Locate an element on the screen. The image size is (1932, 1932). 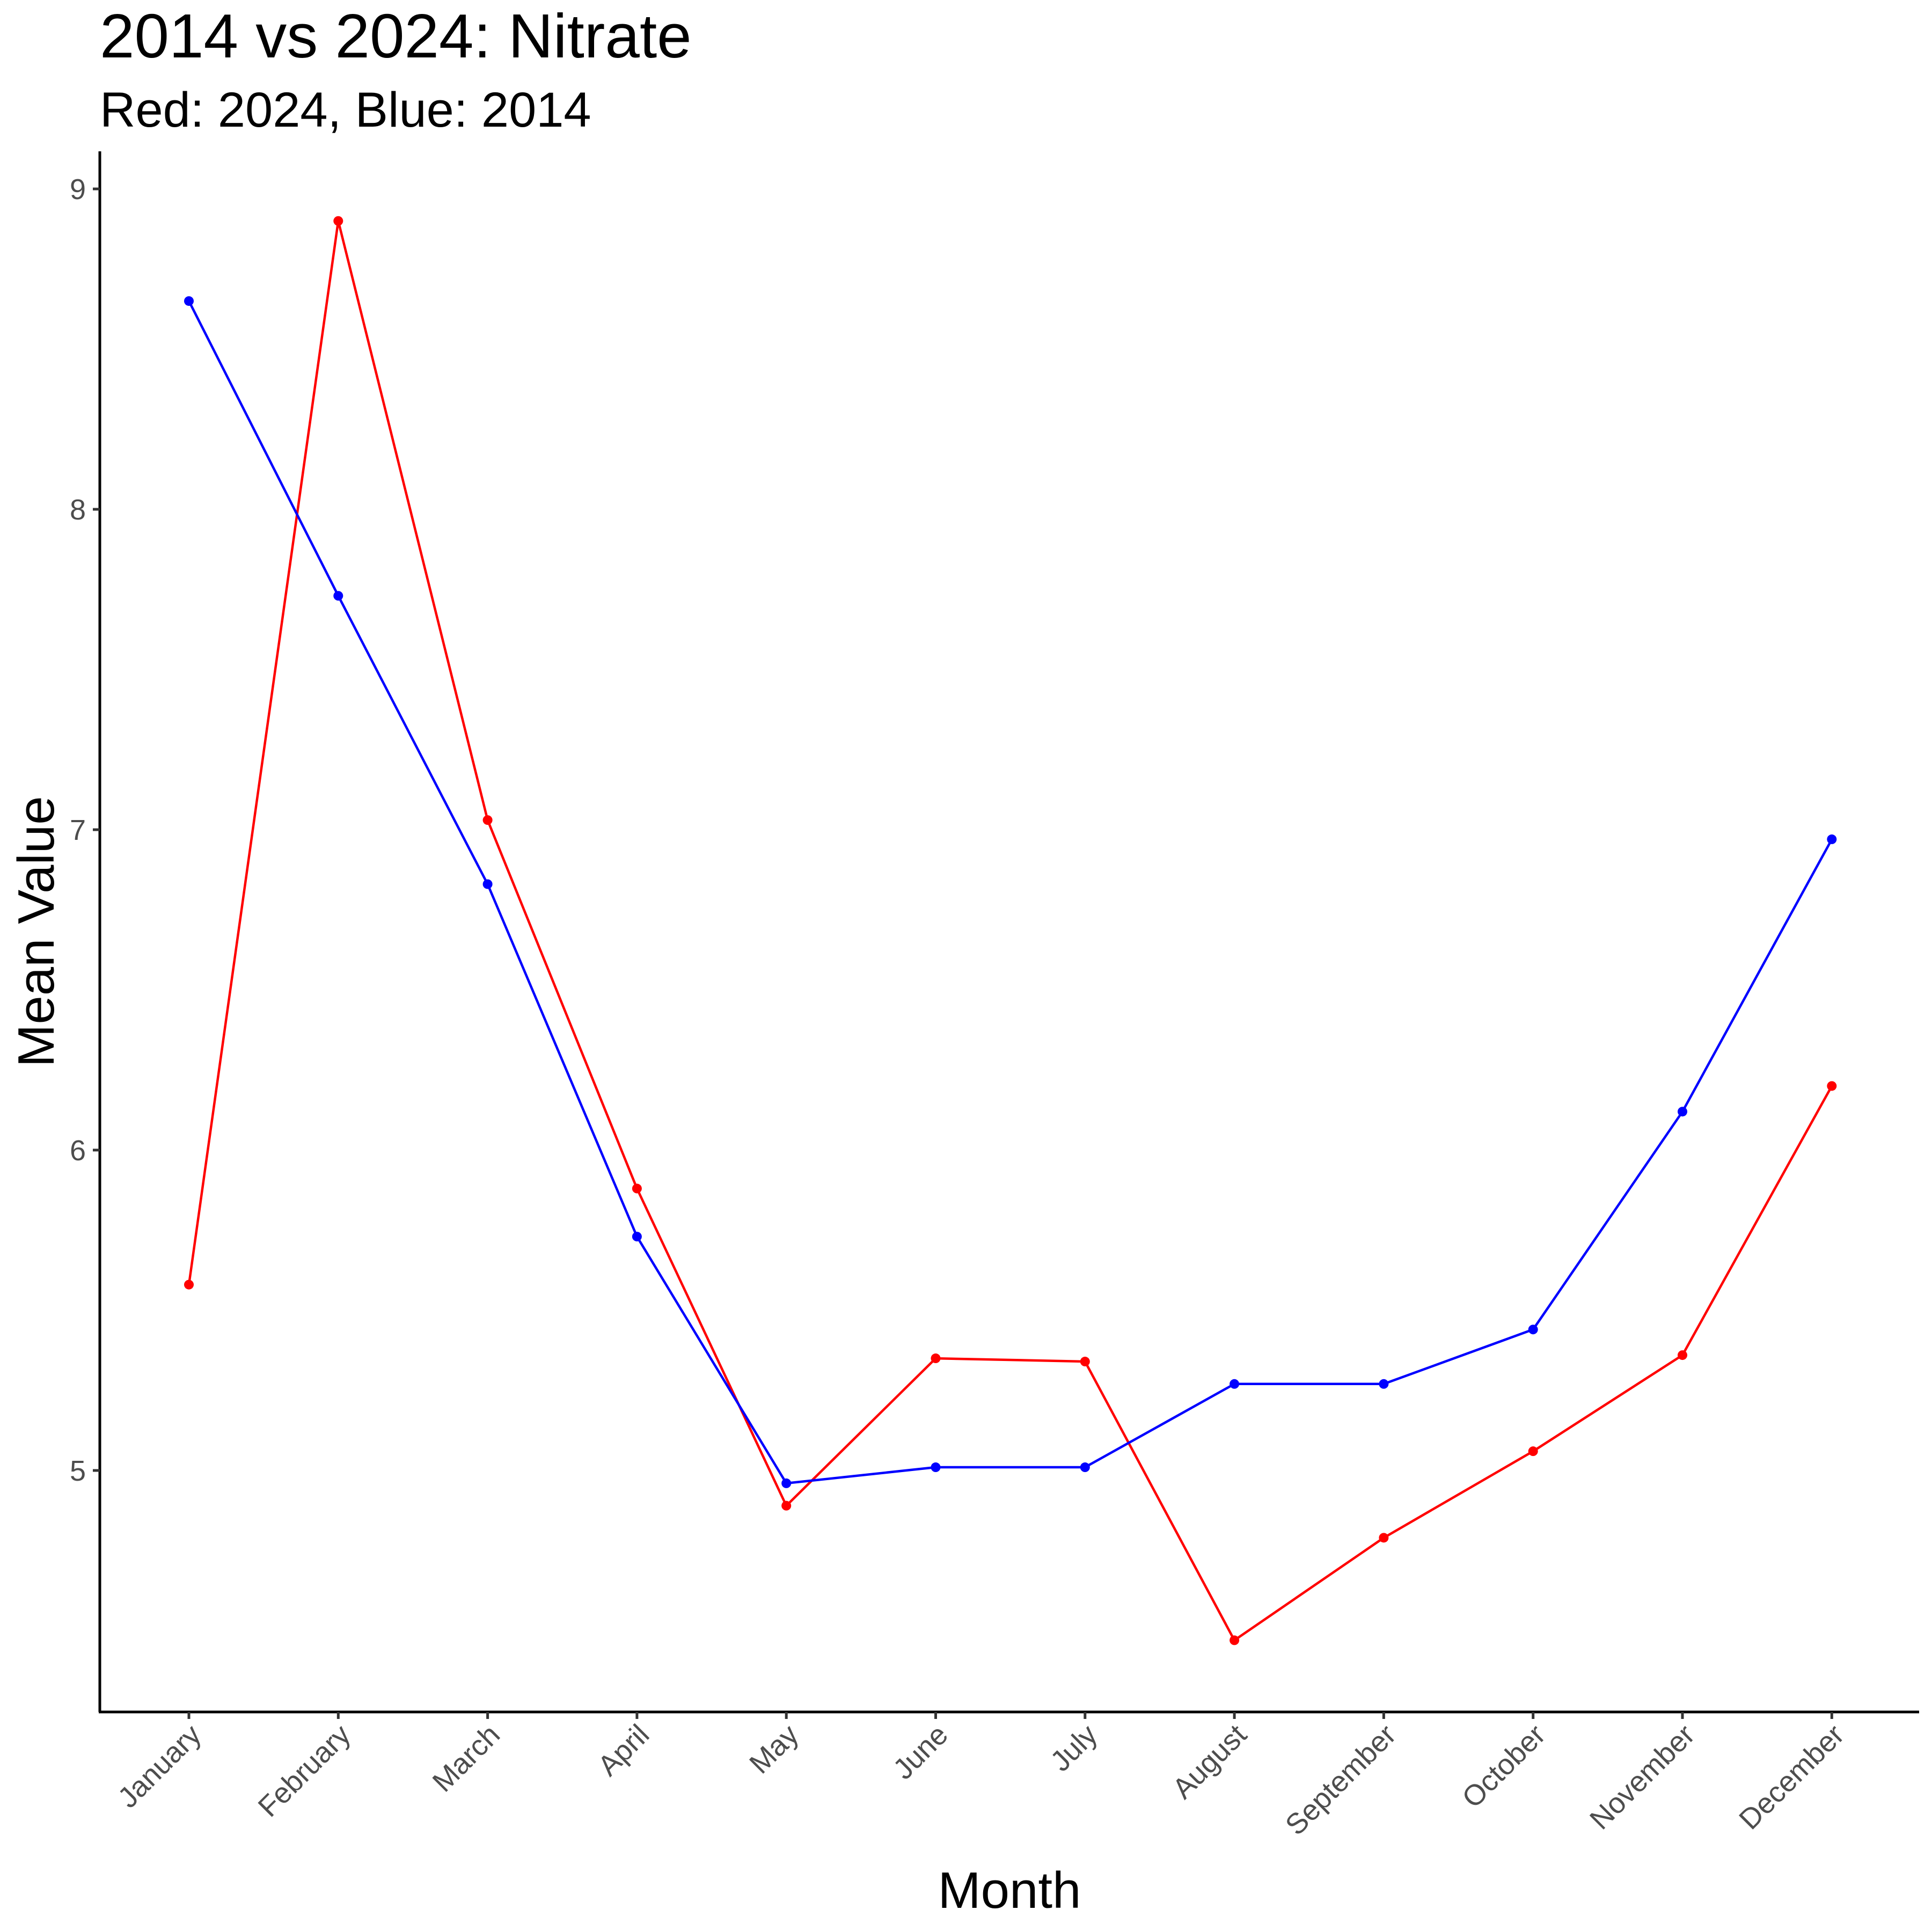
y-tick-label: 8 is located at coordinates (78, 510).